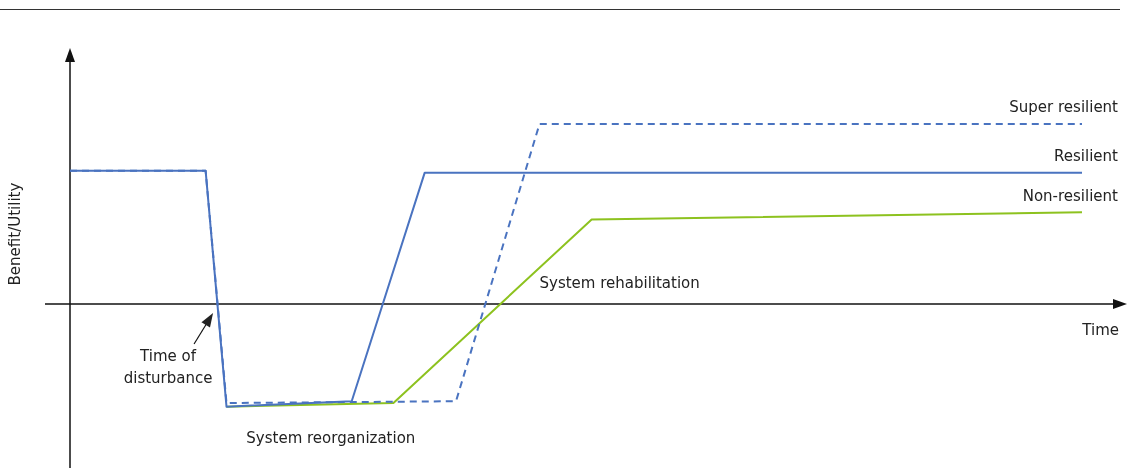  I want to click on x-axis-title: Time, so click(1100, 330).